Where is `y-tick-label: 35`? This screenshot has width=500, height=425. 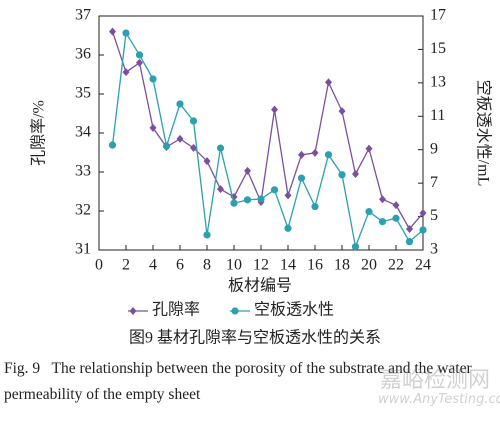 y-tick-label: 35 is located at coordinates (83, 93).